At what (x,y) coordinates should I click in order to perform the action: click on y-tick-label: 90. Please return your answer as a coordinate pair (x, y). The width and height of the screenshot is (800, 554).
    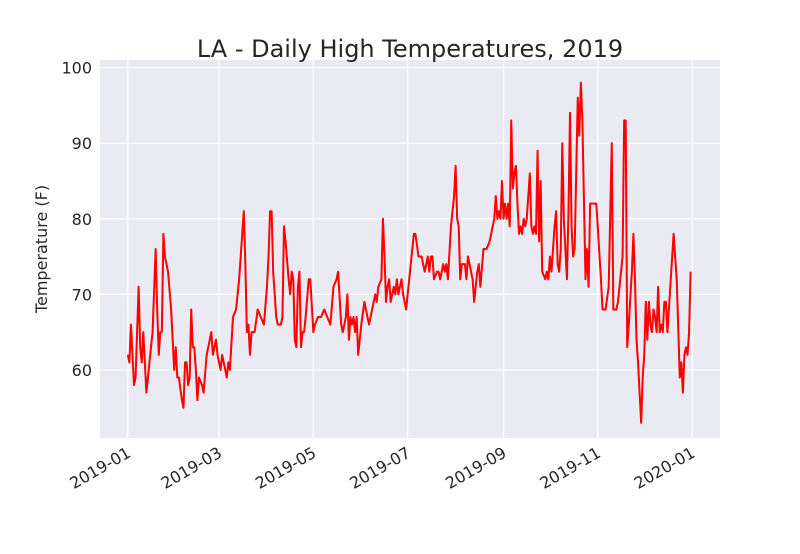
    Looking at the image, I should click on (82, 143).